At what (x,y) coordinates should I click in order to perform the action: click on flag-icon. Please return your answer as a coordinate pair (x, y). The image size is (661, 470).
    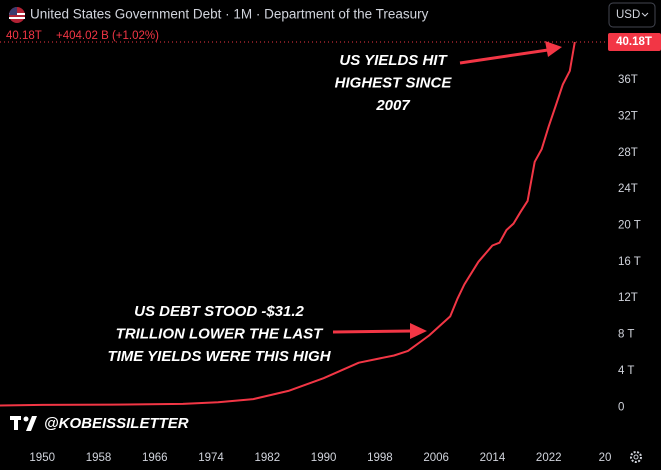
    Looking at the image, I should click on (17, 15).